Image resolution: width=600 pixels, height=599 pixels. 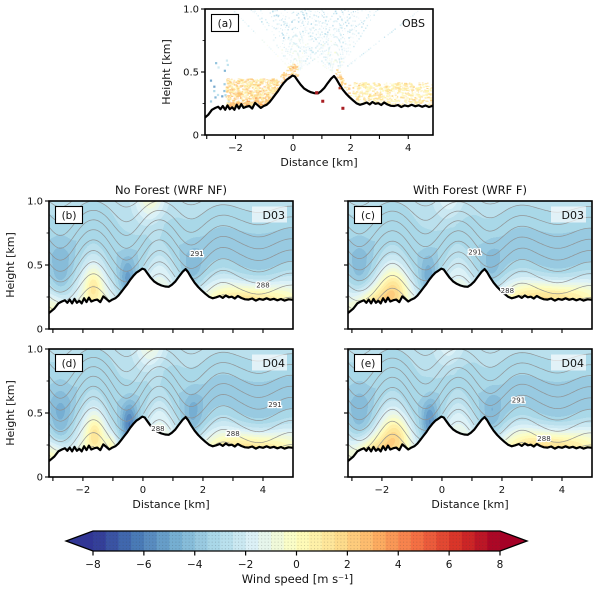 I want to click on colorbar-label: Wind speed [m s⁻¹], so click(x=297, y=579).